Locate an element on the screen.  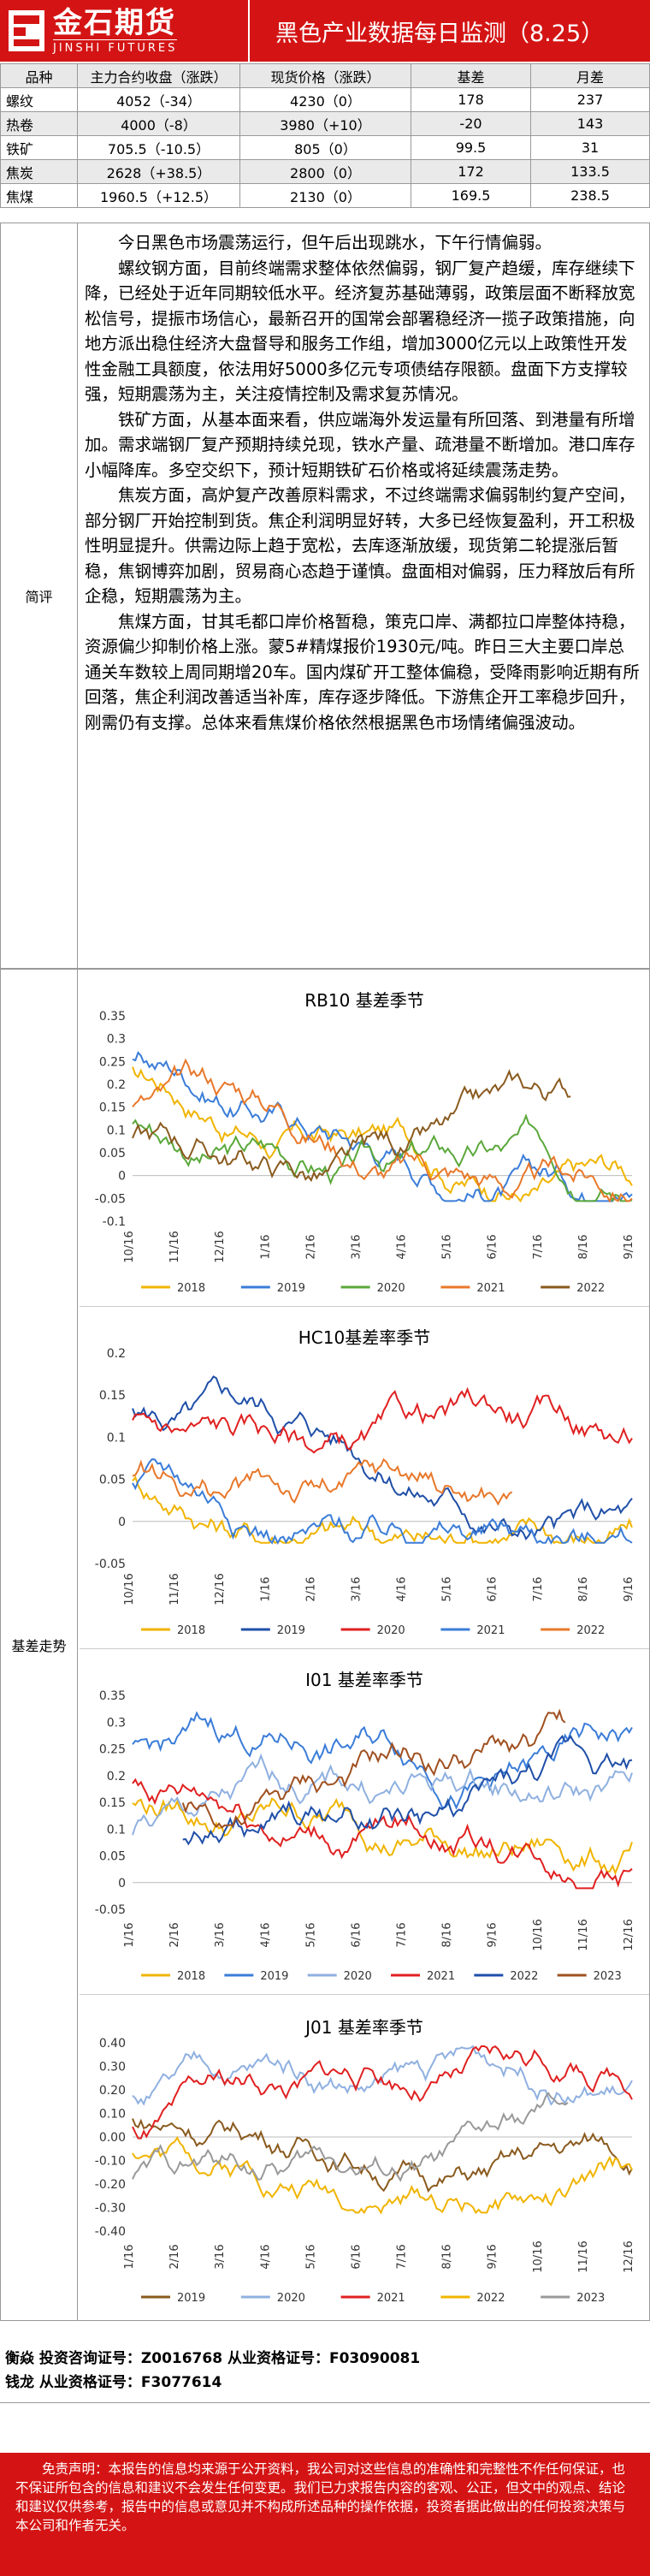
header-cell: 基差 is located at coordinates (471, 75).